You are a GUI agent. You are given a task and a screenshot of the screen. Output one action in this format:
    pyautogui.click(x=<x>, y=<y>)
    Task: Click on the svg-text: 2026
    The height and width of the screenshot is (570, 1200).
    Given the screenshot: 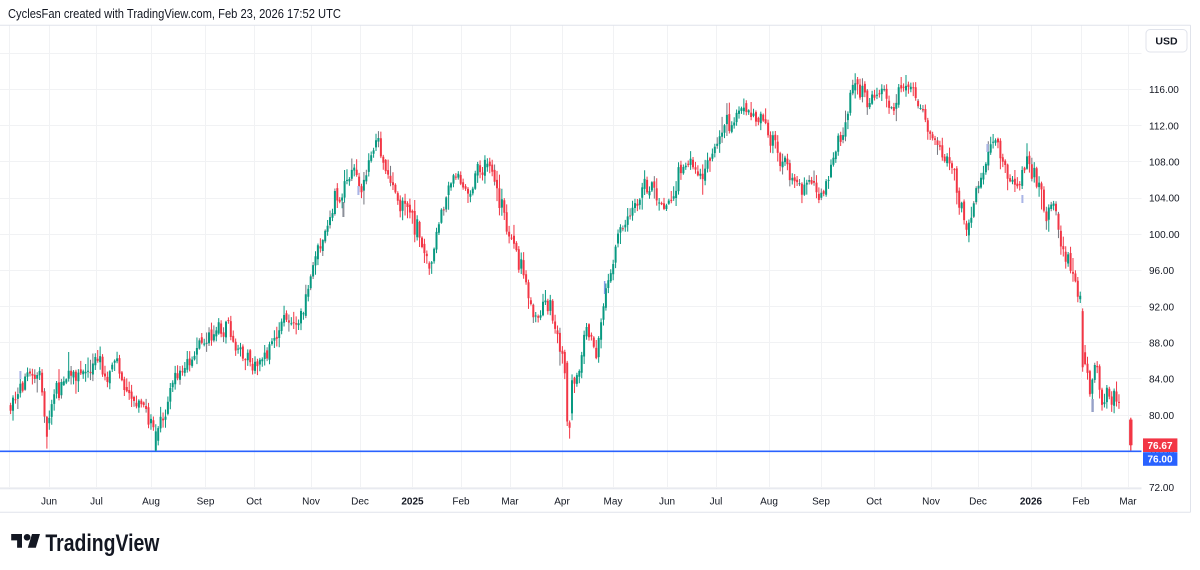 What is the action you would take?
    pyautogui.click(x=1031, y=502)
    